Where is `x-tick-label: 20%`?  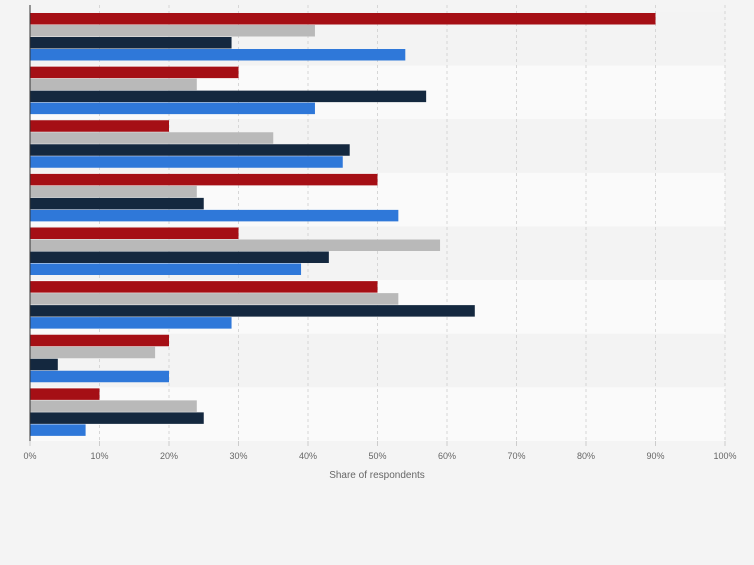
x-tick-label: 20% is located at coordinates (169, 456).